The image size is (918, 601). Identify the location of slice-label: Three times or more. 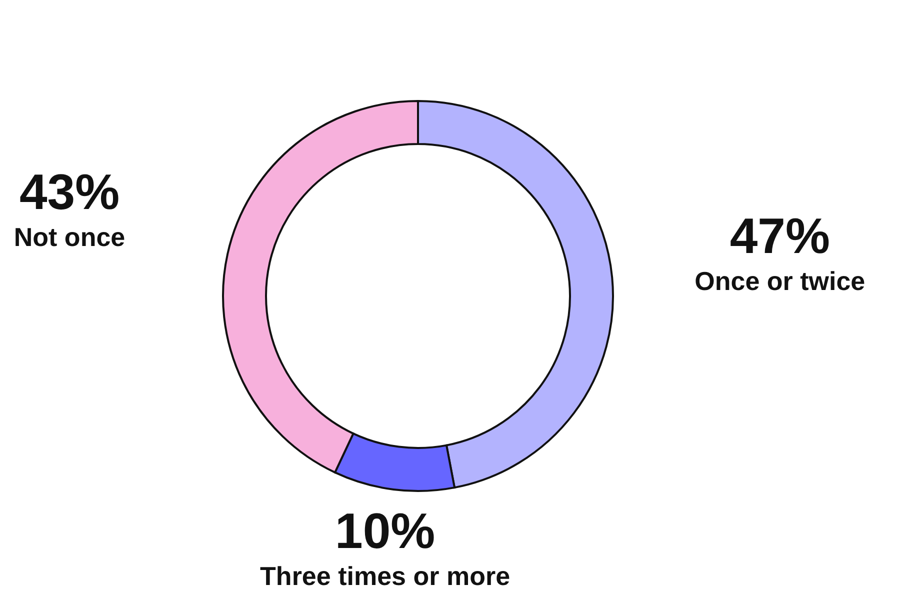
(385, 575).